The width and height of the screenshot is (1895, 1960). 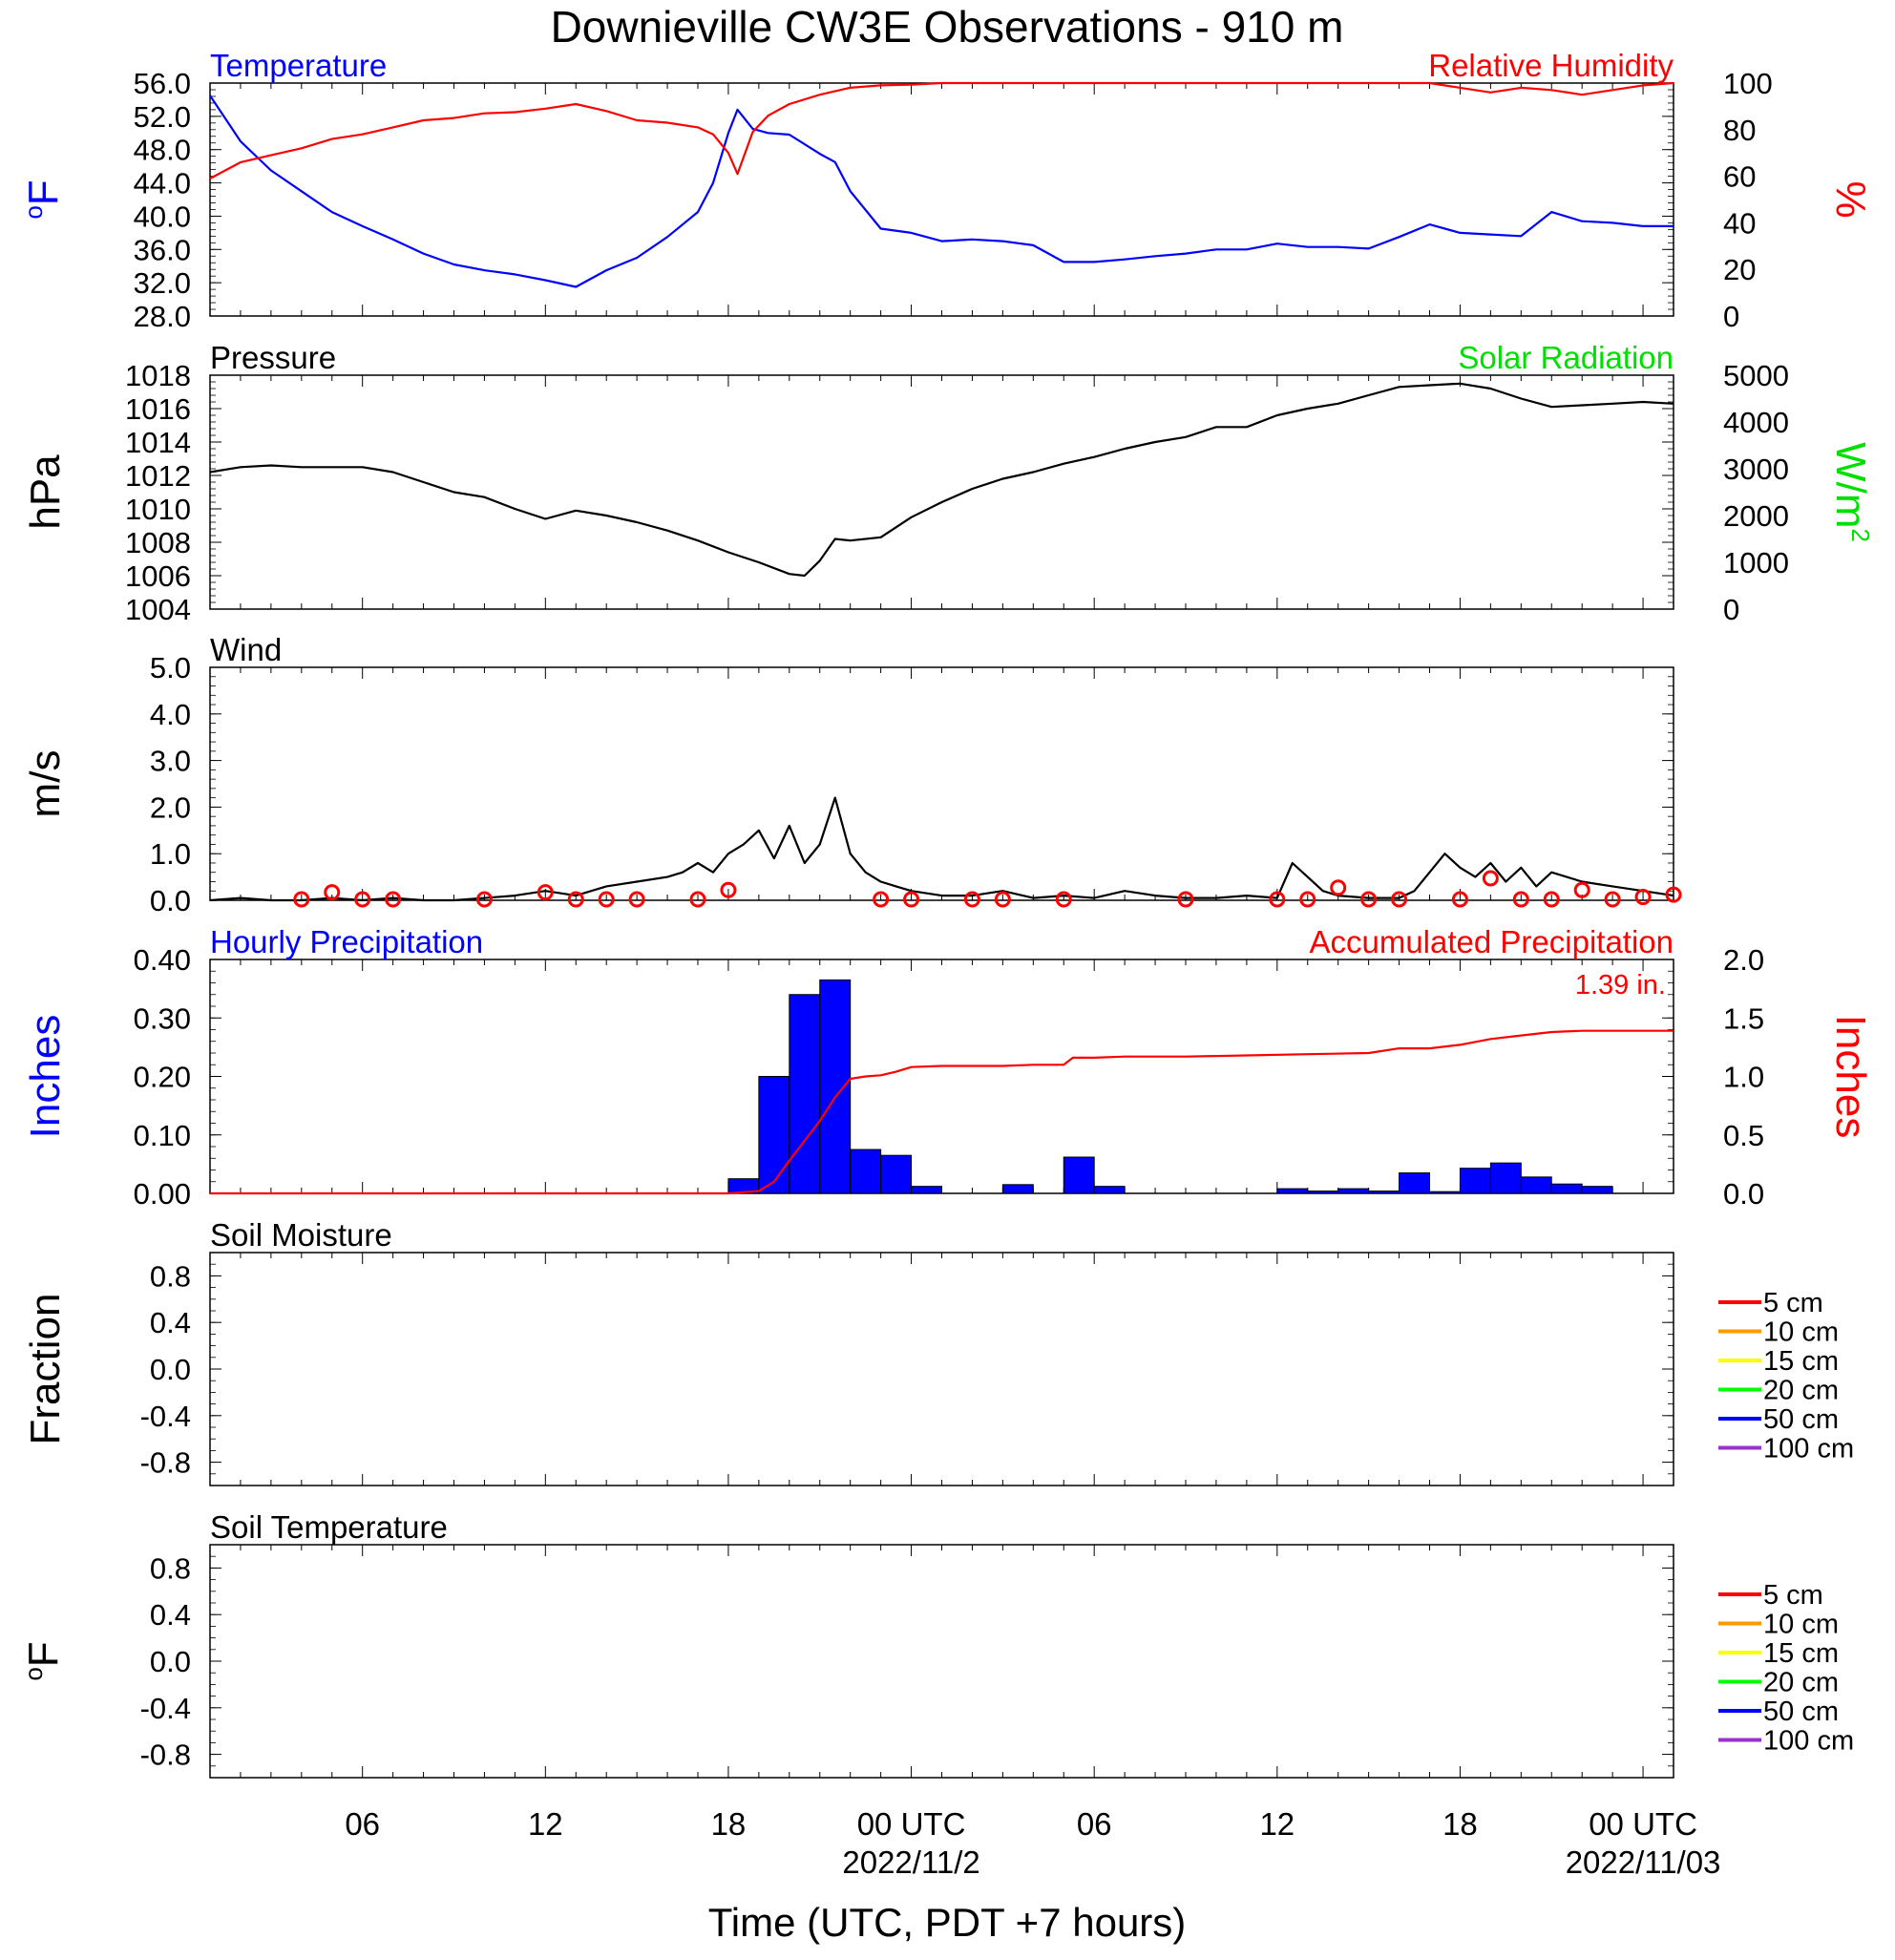 I want to click on y-tick-label-right: 1000, so click(x=1756, y=563).